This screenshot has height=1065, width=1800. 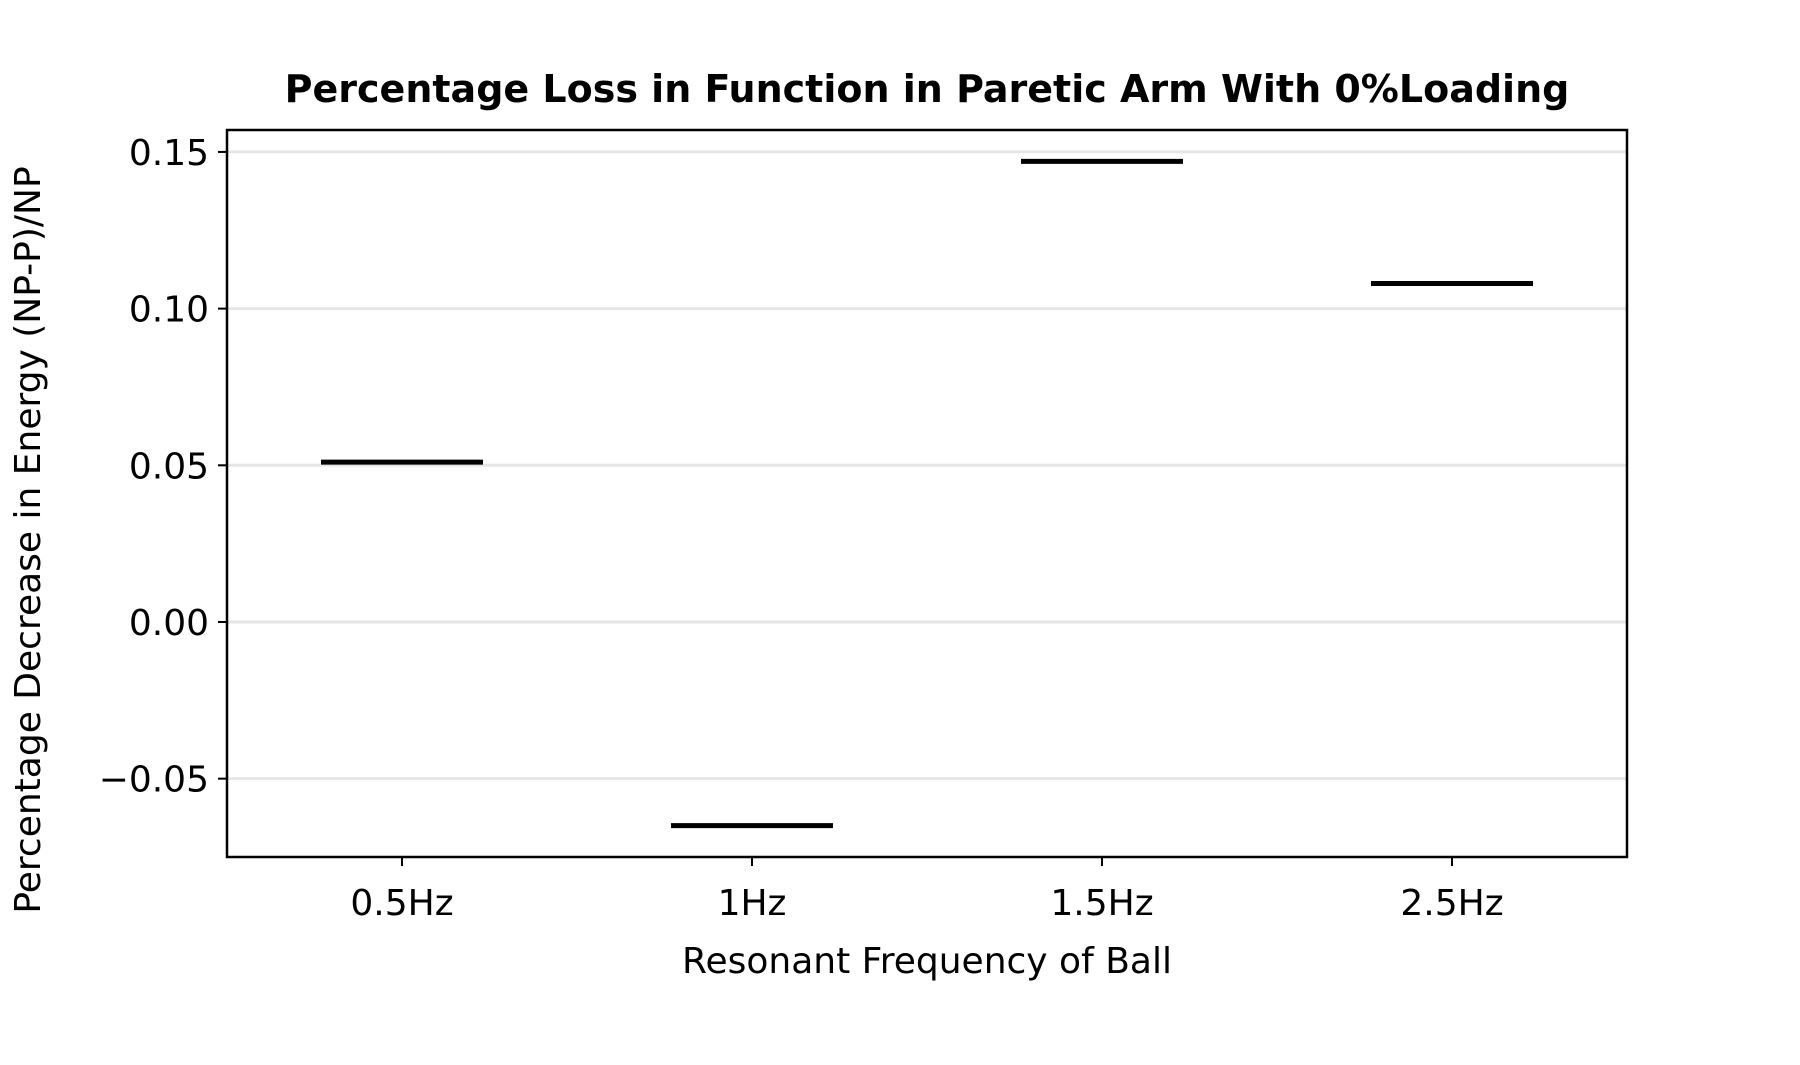 I want to click on y-axis-label: Percentage Decrease in Energy (NP-P)/NP, so click(x=28, y=539).